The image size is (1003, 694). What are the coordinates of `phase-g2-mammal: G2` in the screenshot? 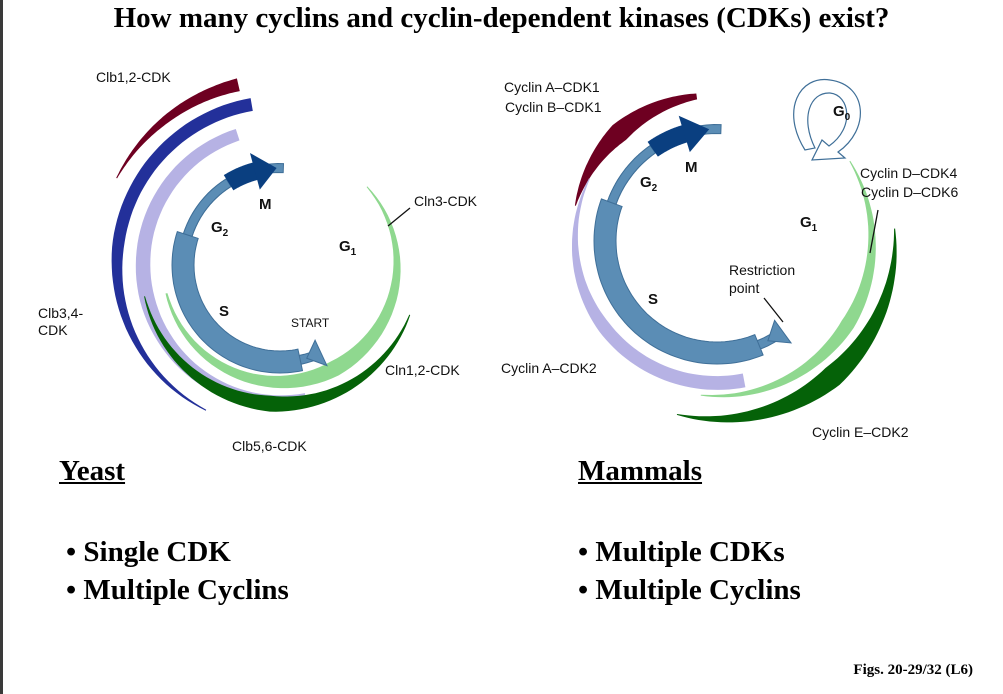 It's located at (649, 184).